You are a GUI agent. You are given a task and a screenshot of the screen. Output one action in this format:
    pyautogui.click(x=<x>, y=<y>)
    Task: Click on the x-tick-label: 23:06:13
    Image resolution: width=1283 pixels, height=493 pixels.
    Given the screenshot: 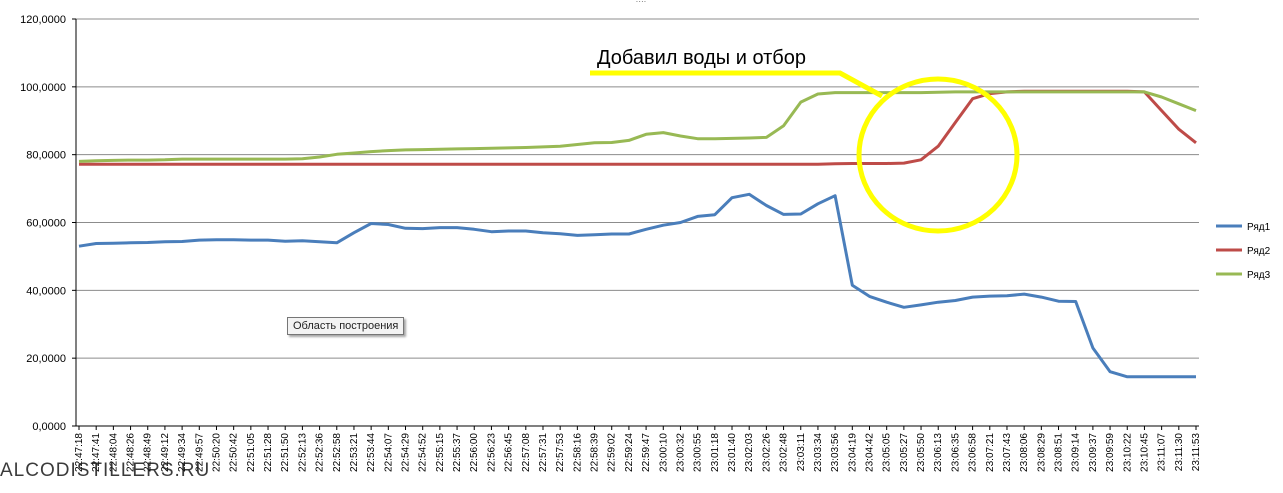 What is the action you would take?
    pyautogui.click(x=938, y=452)
    